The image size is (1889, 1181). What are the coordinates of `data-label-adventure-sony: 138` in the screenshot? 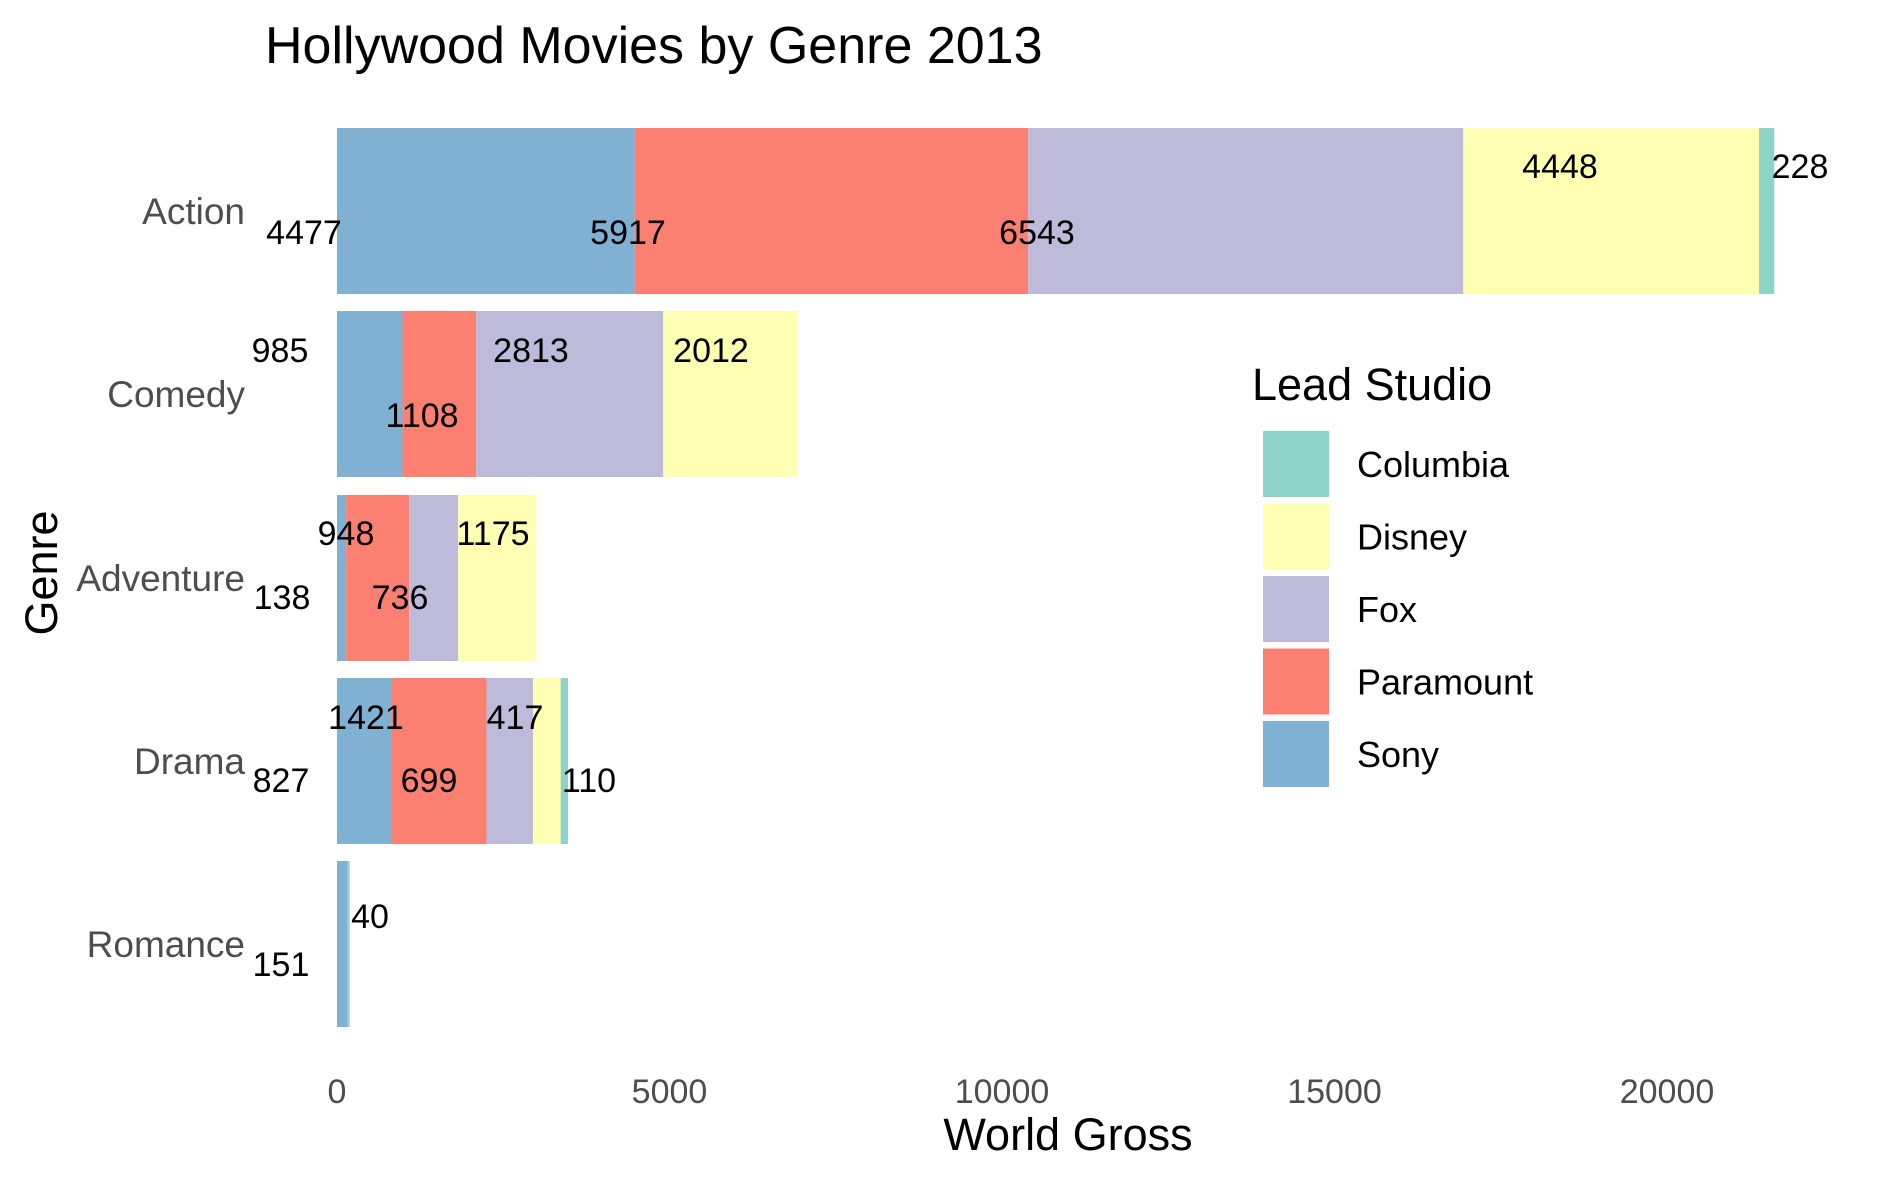 It's located at (282, 598).